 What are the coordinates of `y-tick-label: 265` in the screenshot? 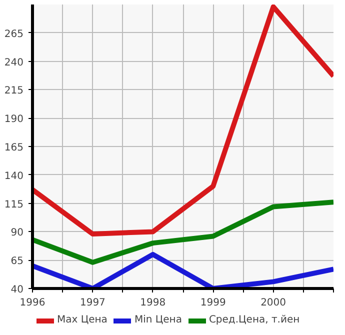 It's located at (14, 34).